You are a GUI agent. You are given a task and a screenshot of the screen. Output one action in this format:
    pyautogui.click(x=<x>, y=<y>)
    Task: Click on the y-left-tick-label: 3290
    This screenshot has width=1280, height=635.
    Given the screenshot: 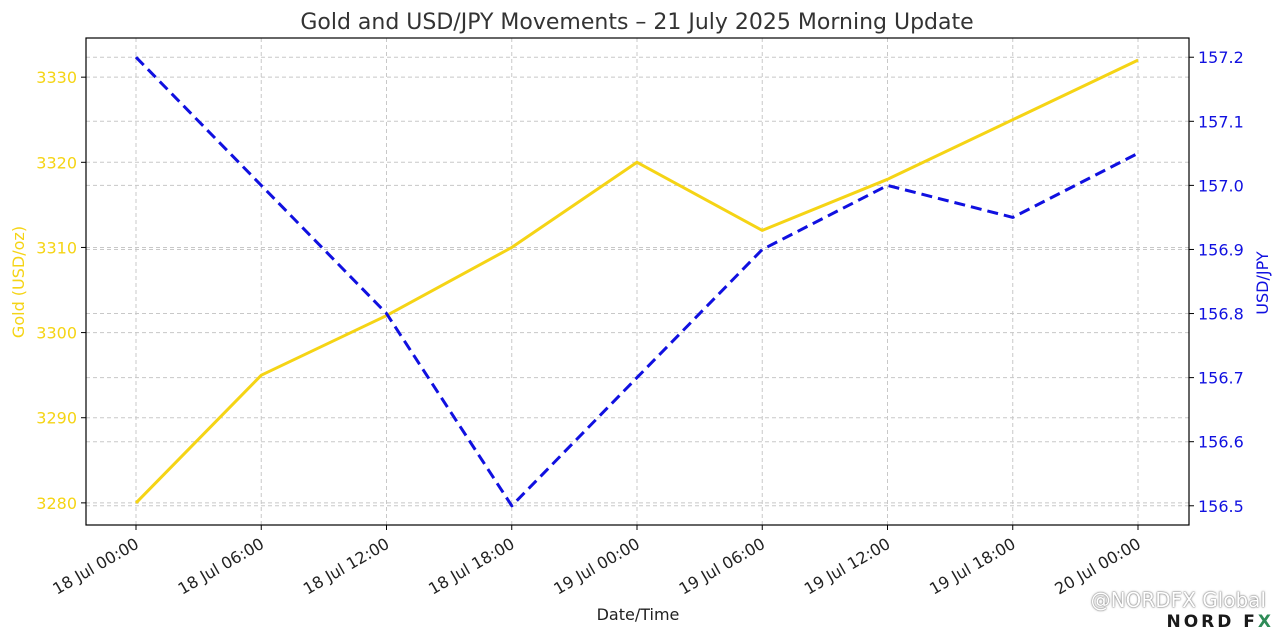 What is the action you would take?
    pyautogui.click(x=56, y=418)
    